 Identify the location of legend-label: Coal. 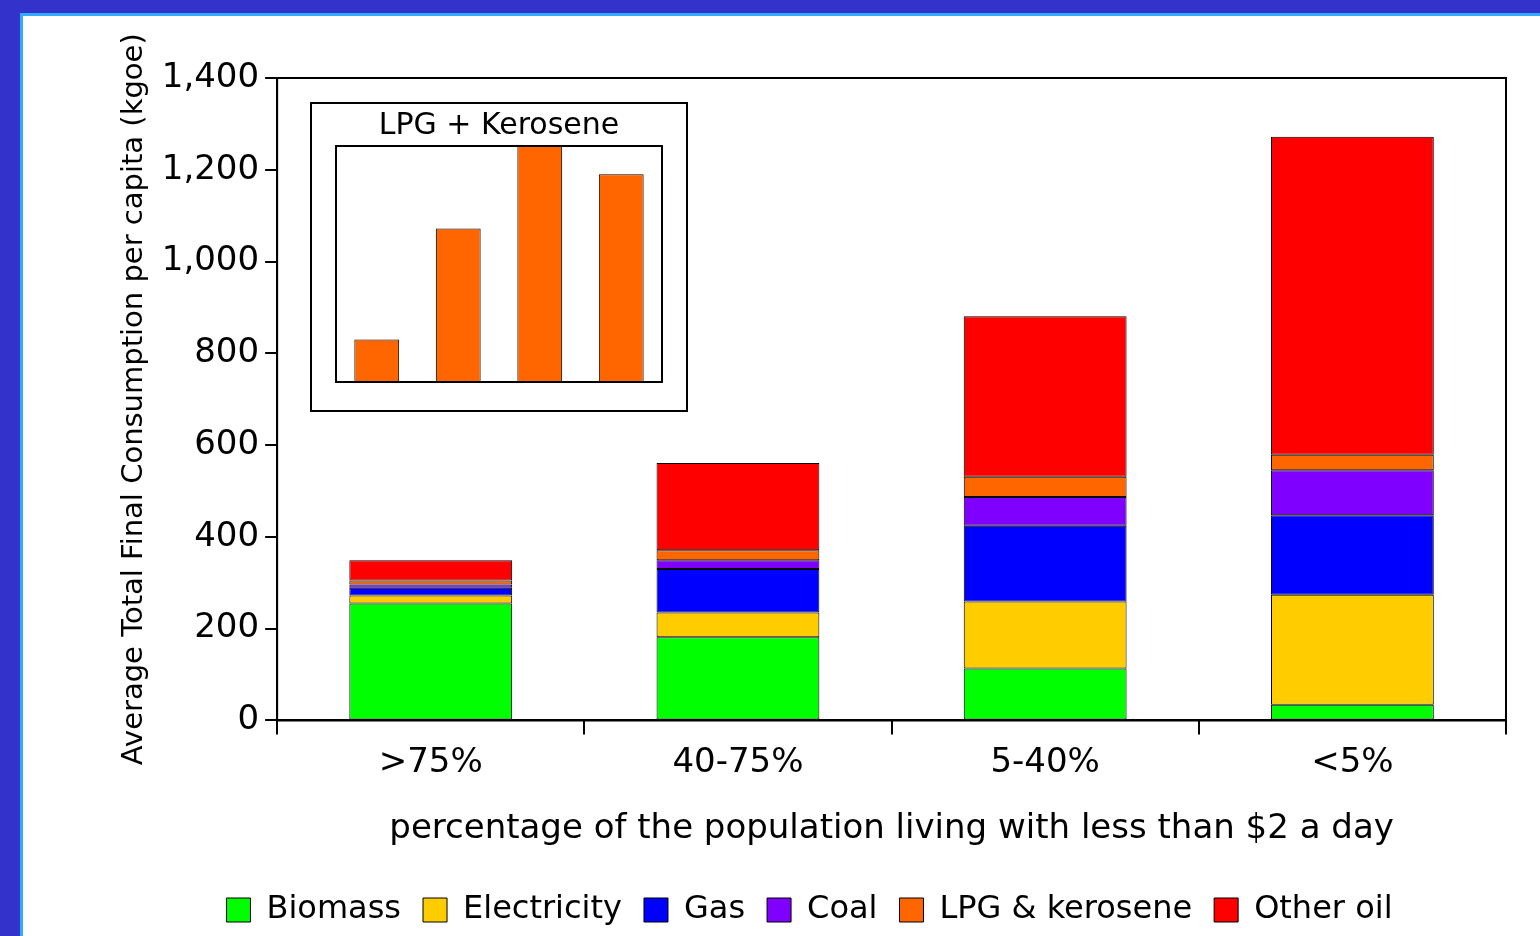
(842, 907).